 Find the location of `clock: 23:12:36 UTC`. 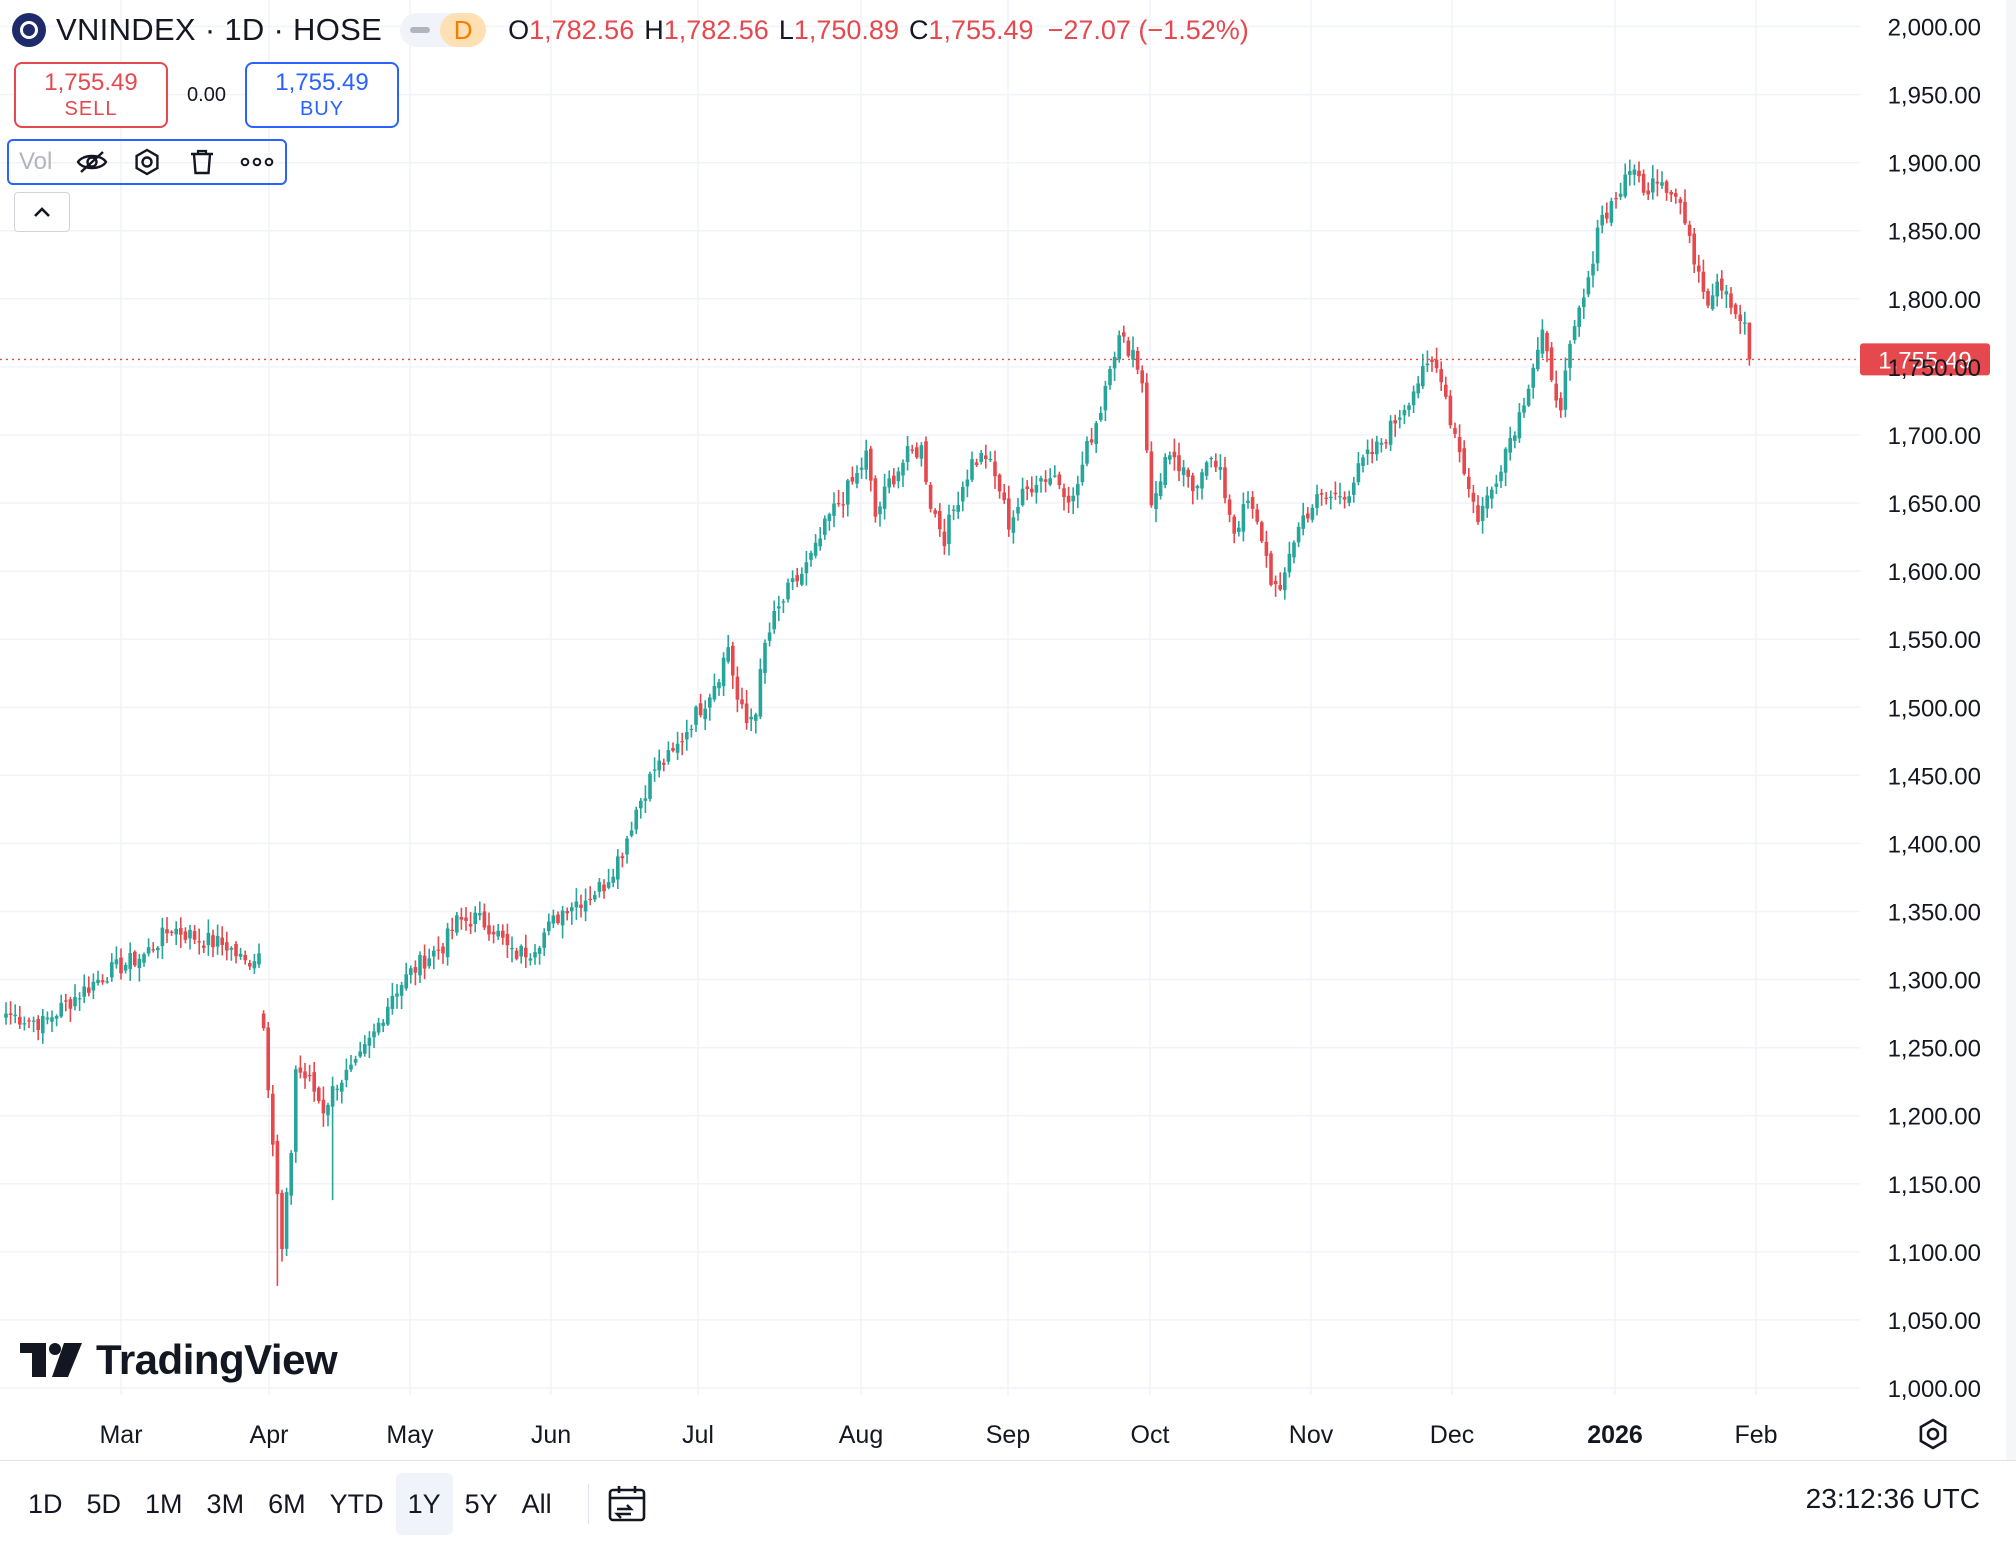

clock: 23:12:36 UTC is located at coordinates (1892, 1498).